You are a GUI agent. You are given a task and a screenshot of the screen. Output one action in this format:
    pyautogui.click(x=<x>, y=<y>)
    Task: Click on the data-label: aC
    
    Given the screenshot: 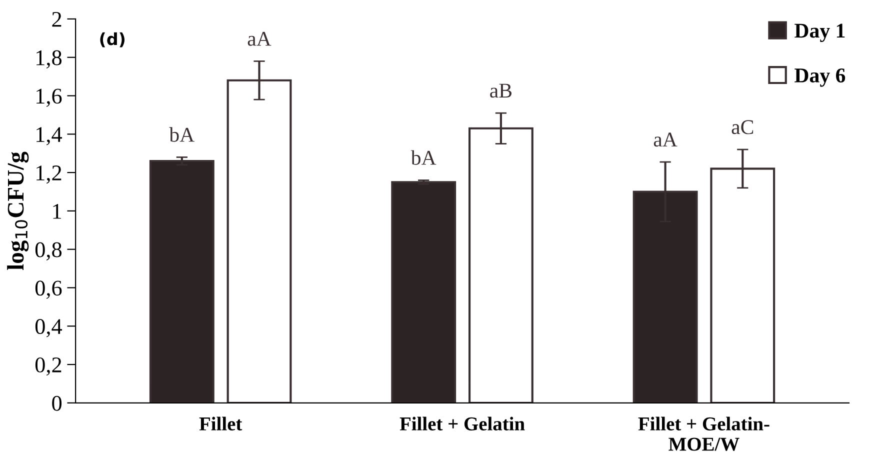 What is the action you would take?
    pyautogui.click(x=743, y=127)
    